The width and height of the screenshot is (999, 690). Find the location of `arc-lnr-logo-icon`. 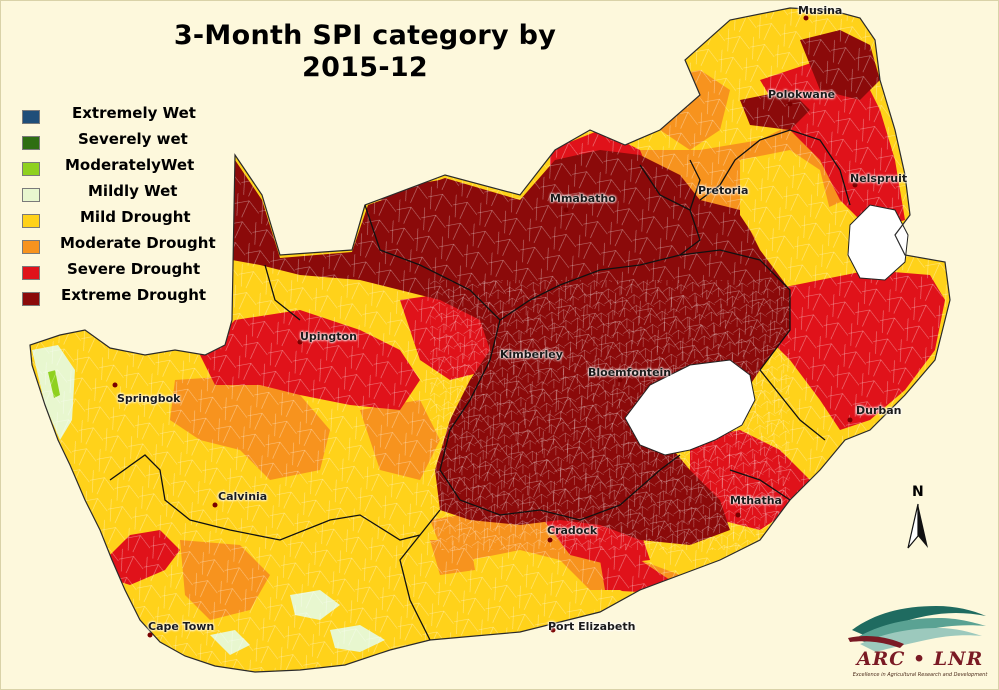

arc-lnr-logo-icon is located at coordinates (917, 629).